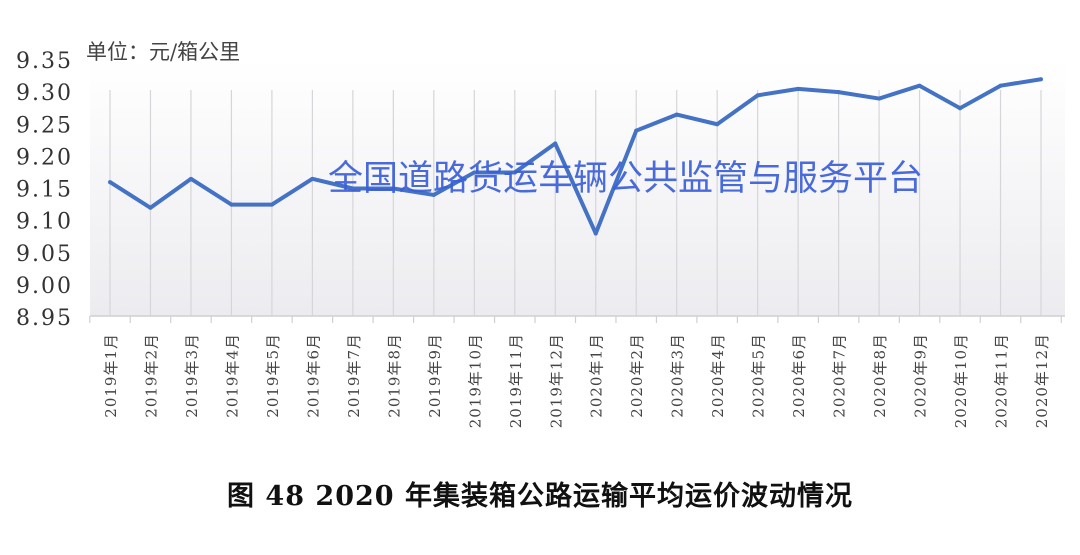 The image size is (1080, 555). What do you see at coordinates (313, 375) in the screenshot?
I see `x-tick-label: 2019年6月` at bounding box center [313, 375].